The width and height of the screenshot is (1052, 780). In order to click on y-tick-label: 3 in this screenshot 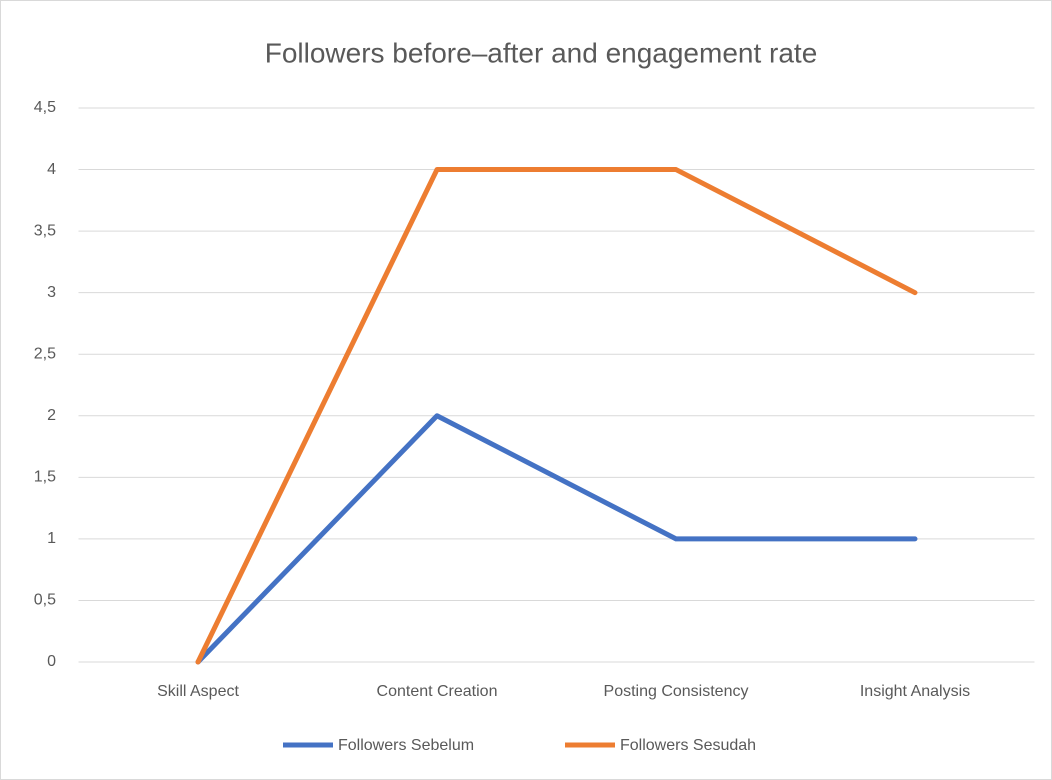, I will do `click(51, 292)`.